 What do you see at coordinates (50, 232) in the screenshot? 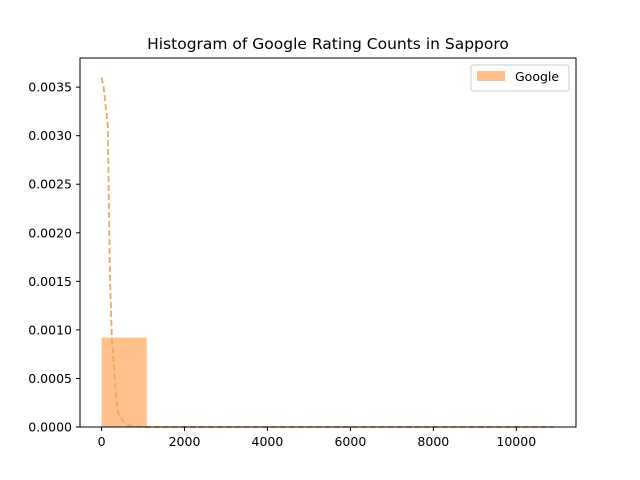
I see `y-tick-label: 0.0020` at bounding box center [50, 232].